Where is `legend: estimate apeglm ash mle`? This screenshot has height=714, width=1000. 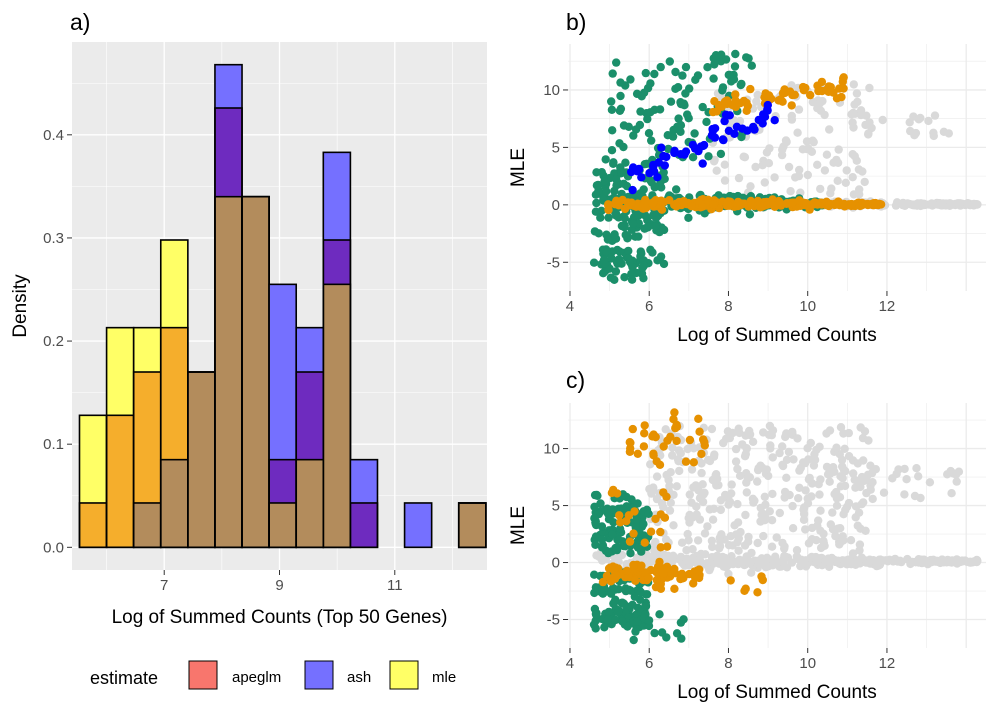
legend: estimate apeglm ash mle is located at coordinates (273, 675).